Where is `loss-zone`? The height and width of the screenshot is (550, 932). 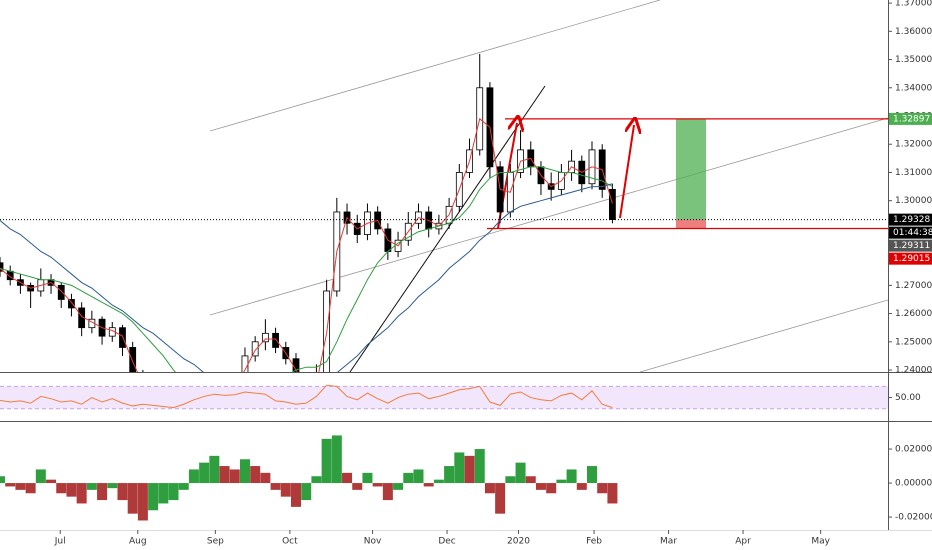
loss-zone is located at coordinates (691, 224).